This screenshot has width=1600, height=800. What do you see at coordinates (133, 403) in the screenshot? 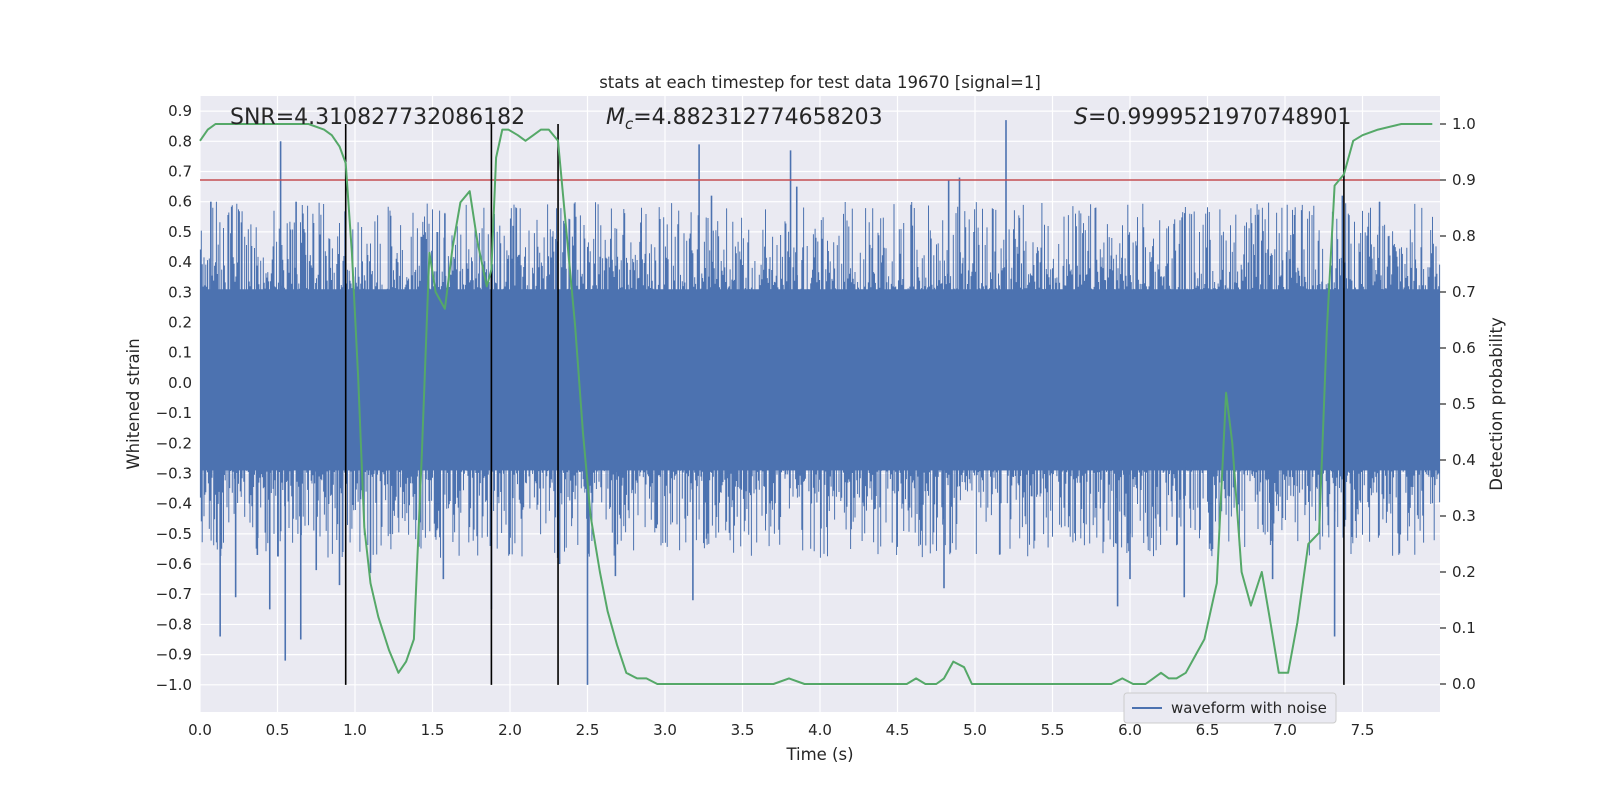
I see `y-axis-title: Whitened strain` at bounding box center [133, 403].